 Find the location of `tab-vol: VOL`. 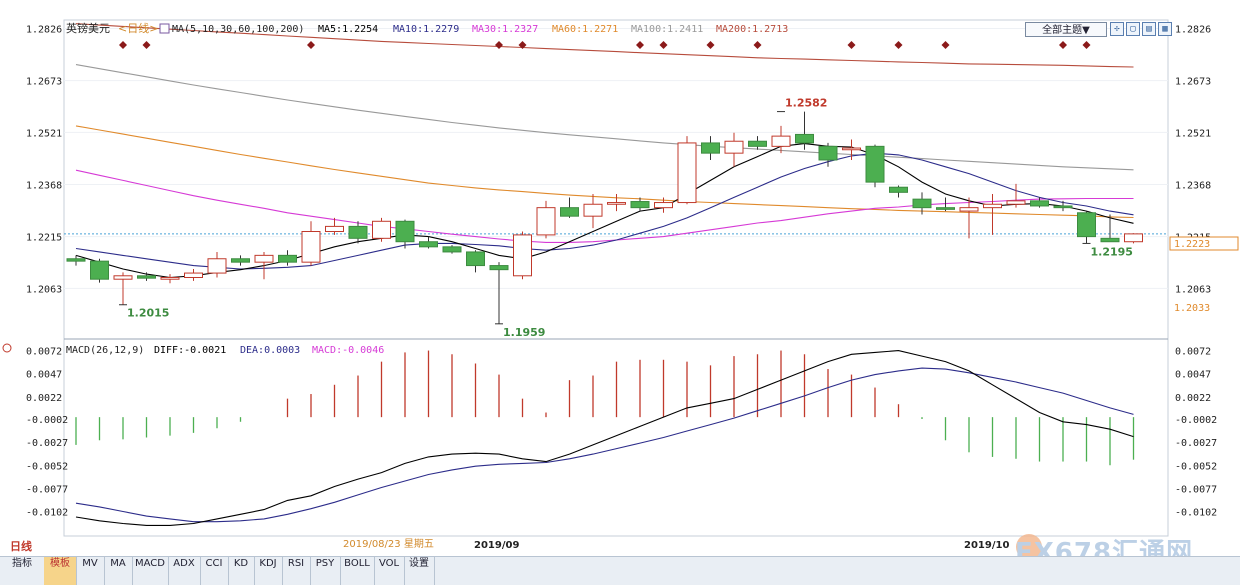

tab-vol: VOL is located at coordinates (389, 571).